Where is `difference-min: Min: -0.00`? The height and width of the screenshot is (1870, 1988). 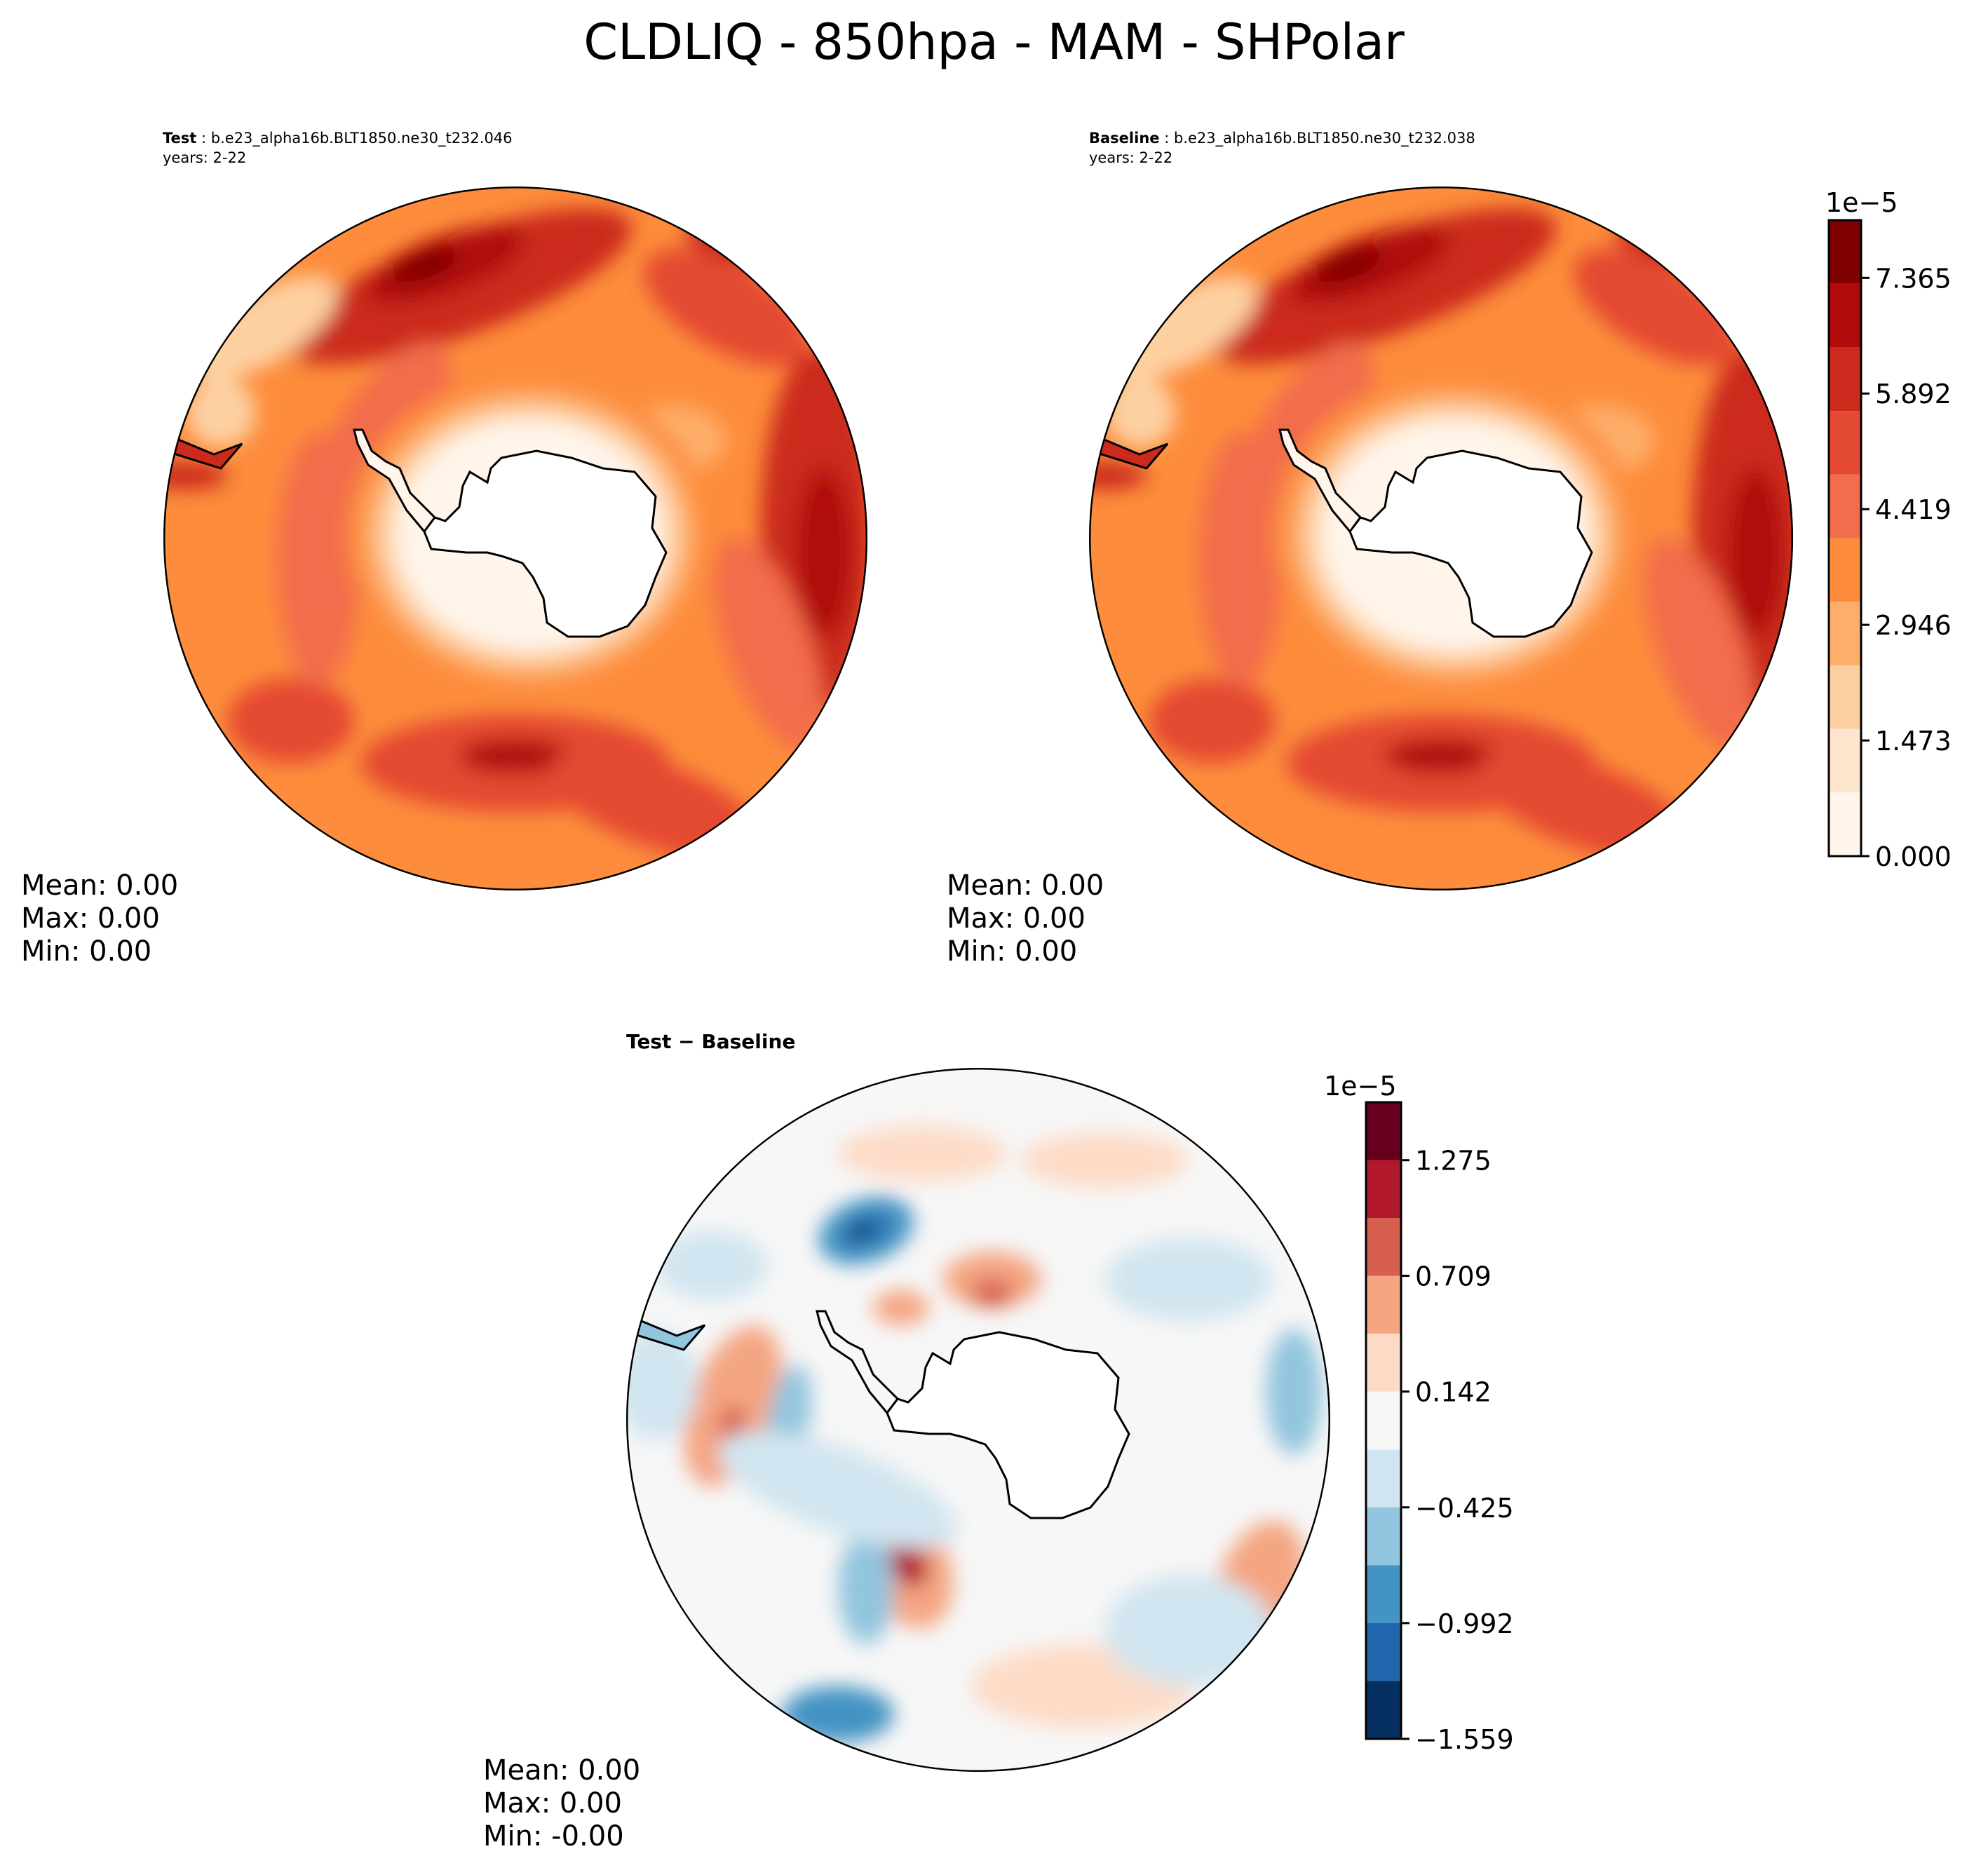
difference-min: Min: -0.00 is located at coordinates (553, 1836).